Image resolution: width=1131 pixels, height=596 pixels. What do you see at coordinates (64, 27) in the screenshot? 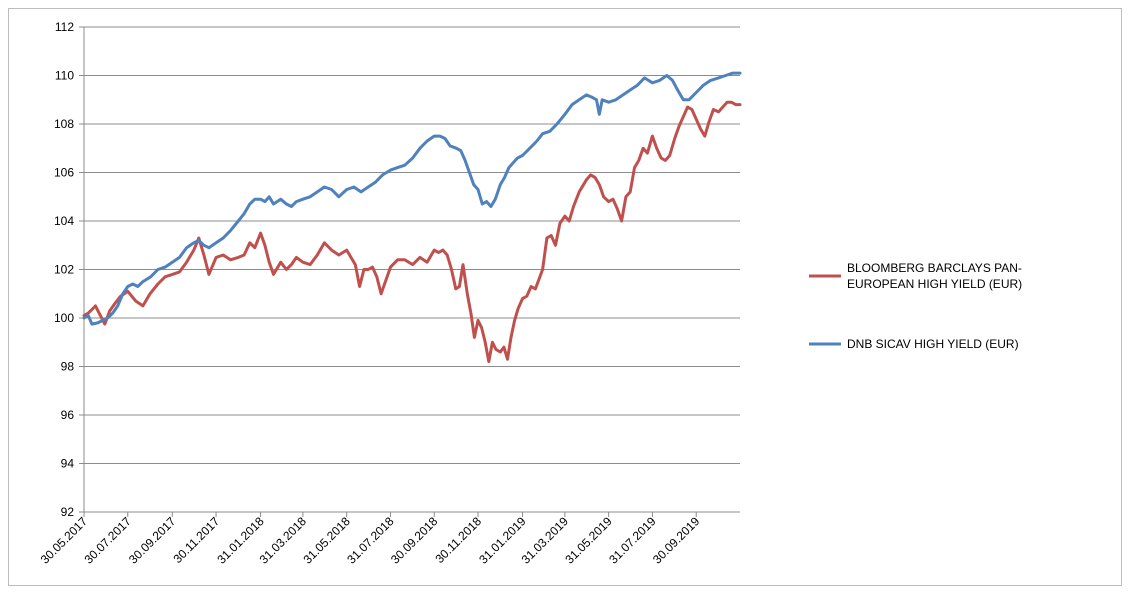
I see `y-tick-label: 112` at bounding box center [64, 27].